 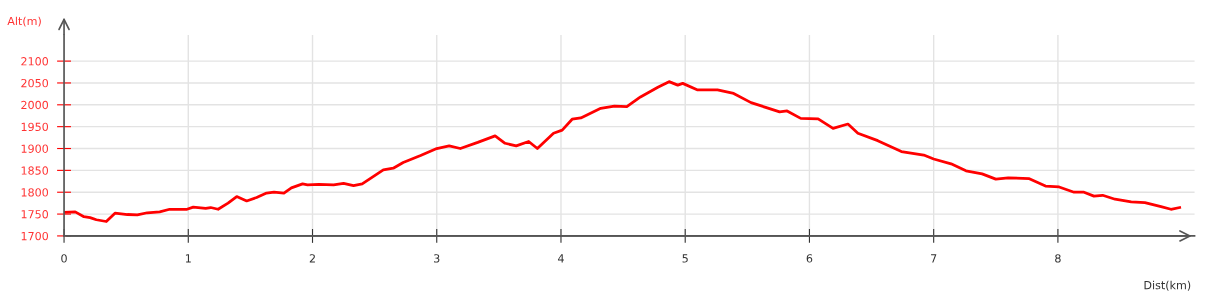 What do you see at coordinates (64, 258) in the screenshot?
I see `x-tick-label: 0` at bounding box center [64, 258].